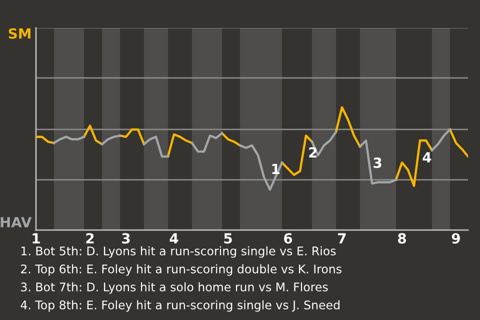 The image size is (480, 320). I want to click on annotation: 3, so click(378, 163).